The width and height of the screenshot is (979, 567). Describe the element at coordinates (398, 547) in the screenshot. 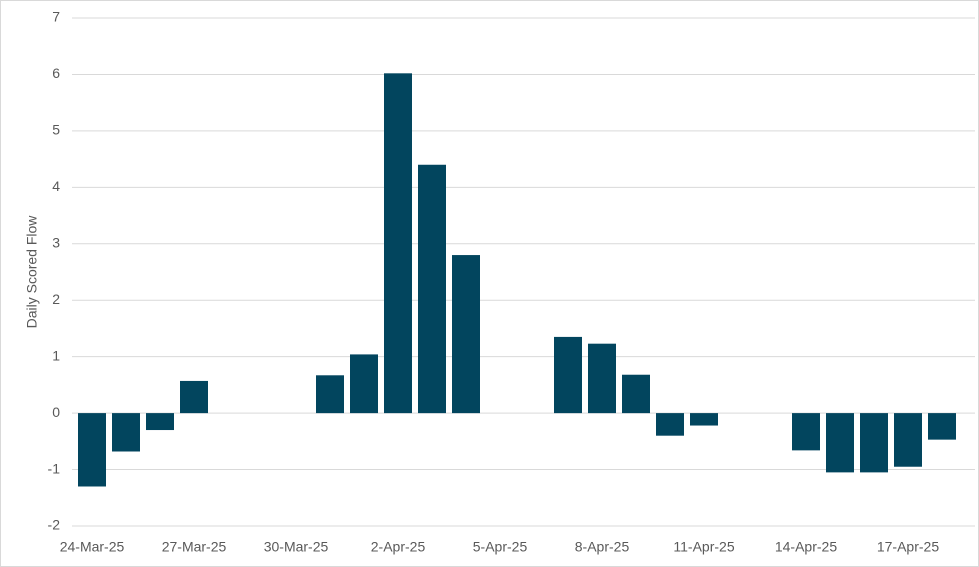

I see `x-tick-label: 2-Apr-25` at that location.